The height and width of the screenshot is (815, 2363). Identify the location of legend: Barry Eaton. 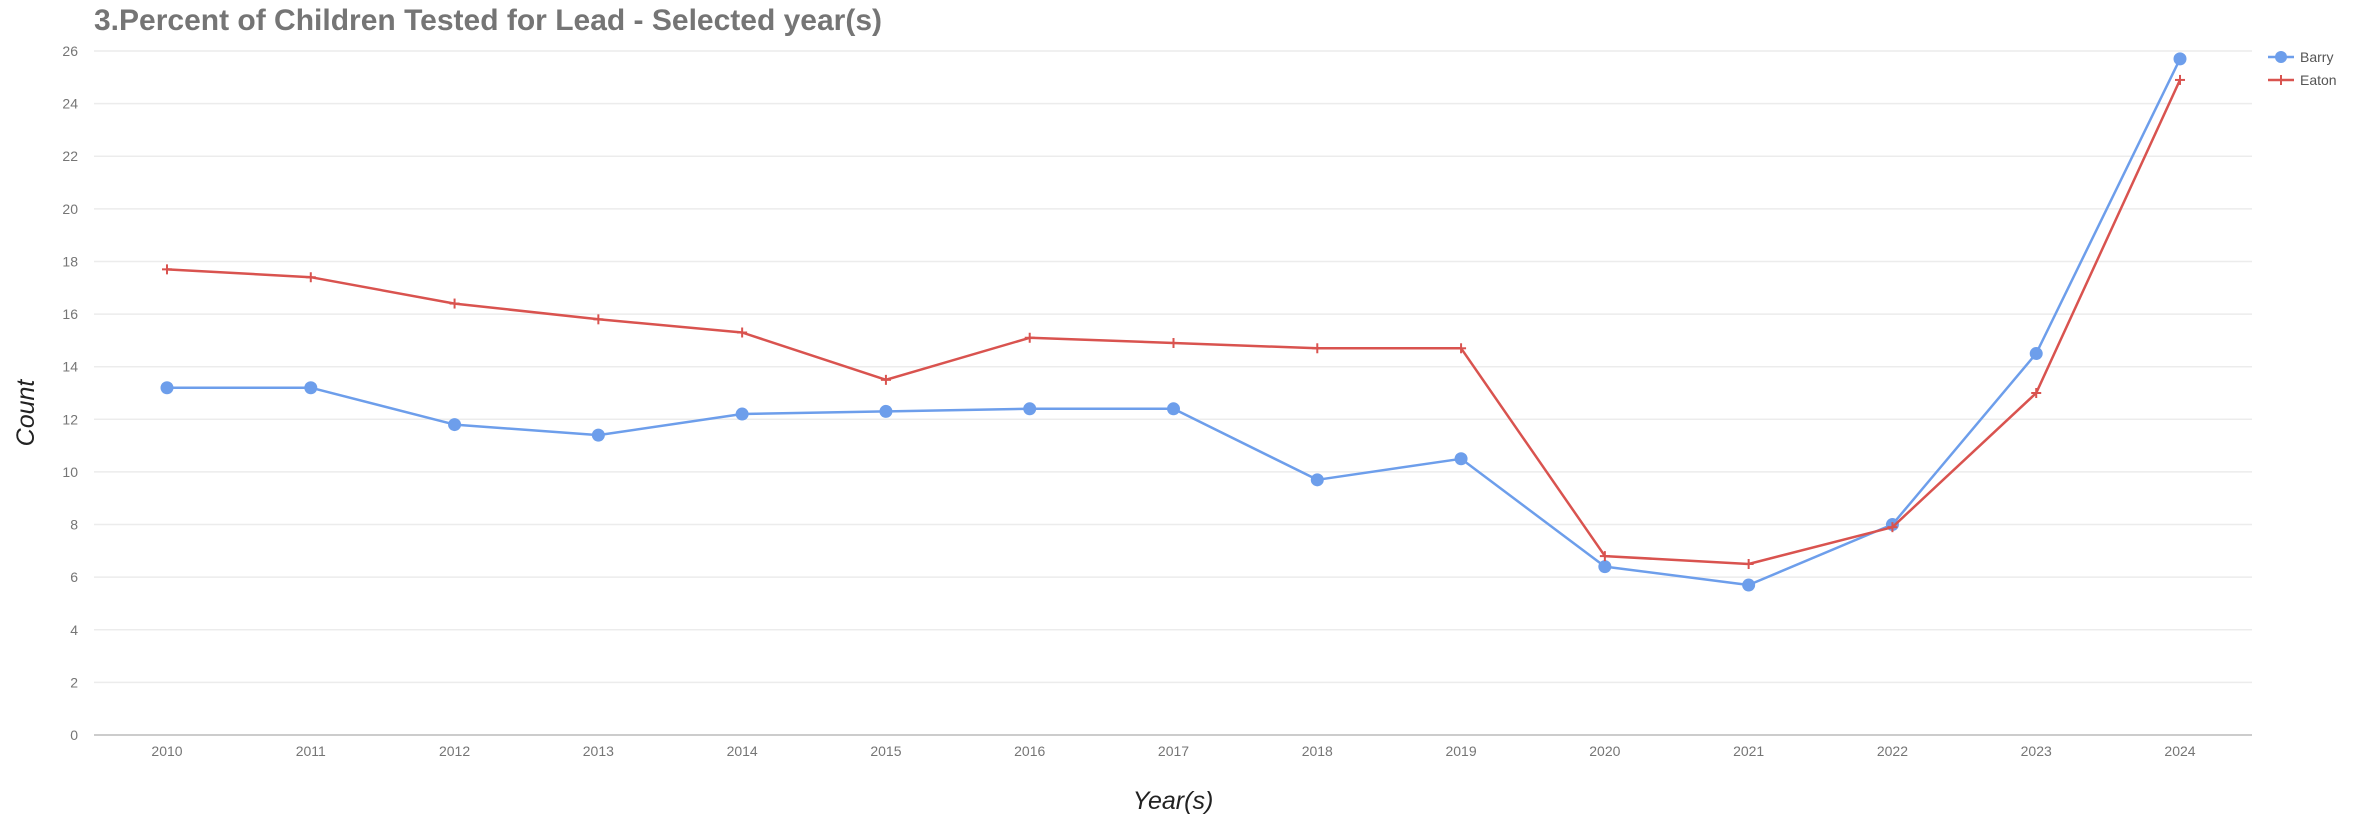
(2302, 68).